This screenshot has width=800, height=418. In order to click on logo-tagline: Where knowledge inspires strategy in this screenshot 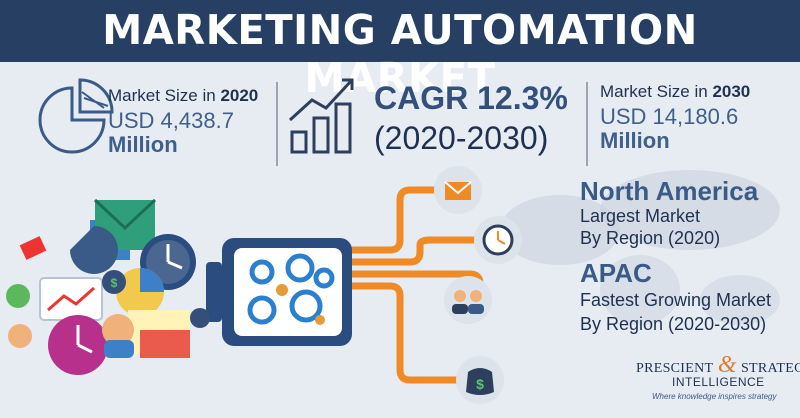, I will do `click(714, 396)`.